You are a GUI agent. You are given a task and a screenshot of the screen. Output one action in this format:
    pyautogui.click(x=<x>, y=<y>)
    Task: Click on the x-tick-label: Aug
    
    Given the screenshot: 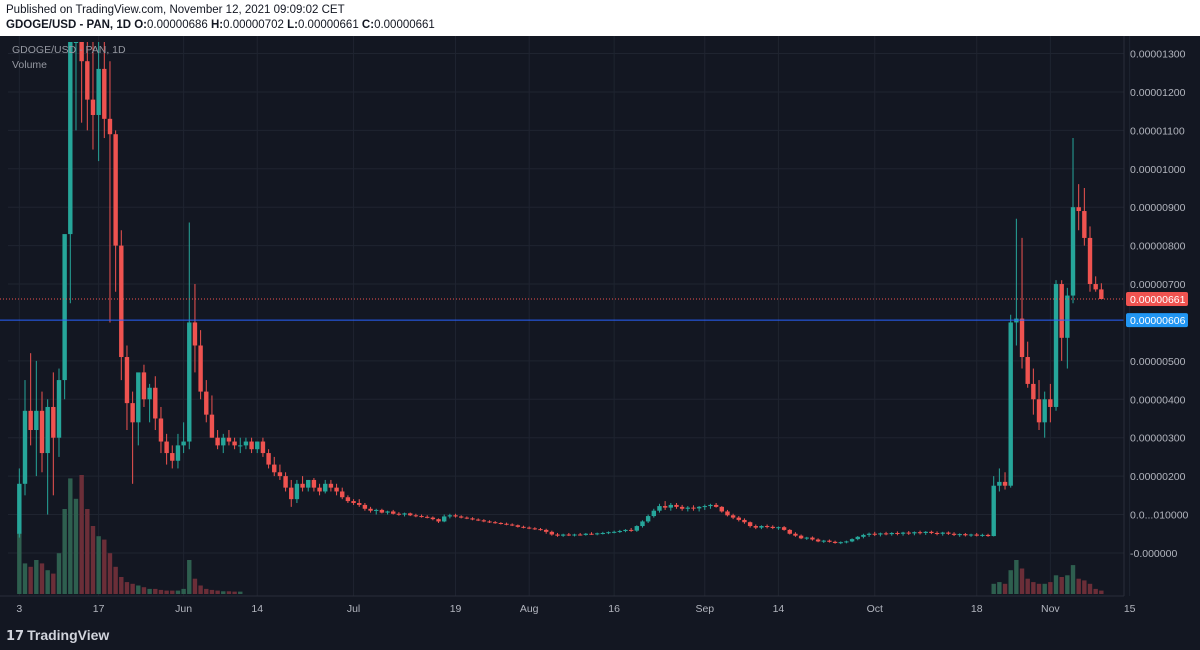 What is the action you would take?
    pyautogui.click(x=529, y=609)
    